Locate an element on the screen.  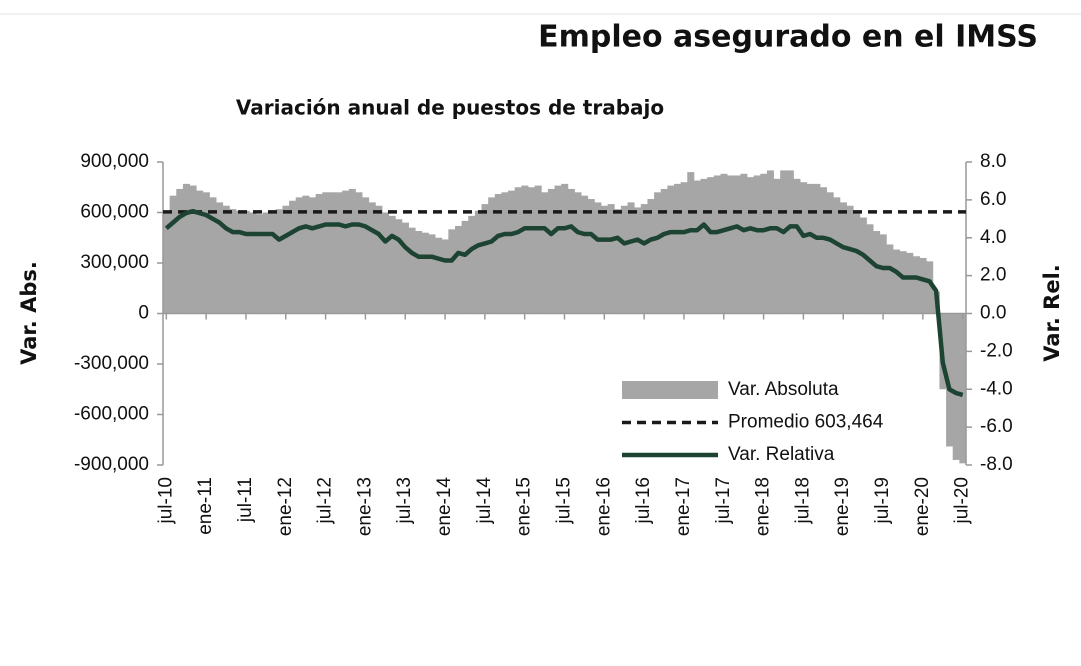
x-tick-label: jul-18 is located at coordinates (802, 500).